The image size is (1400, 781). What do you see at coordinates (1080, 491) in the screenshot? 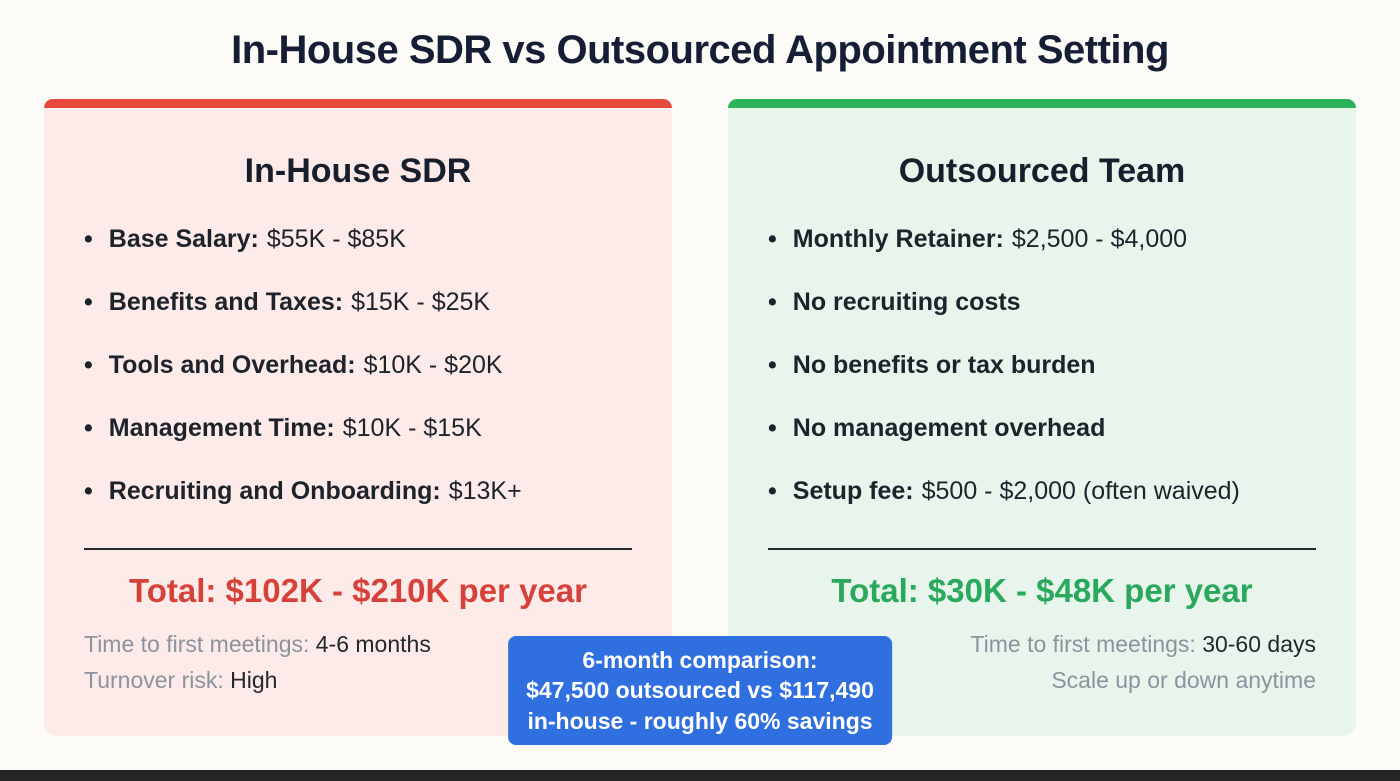
I see `bullet-value: $500 - $2,000 (often waived)` at bounding box center [1080, 491].